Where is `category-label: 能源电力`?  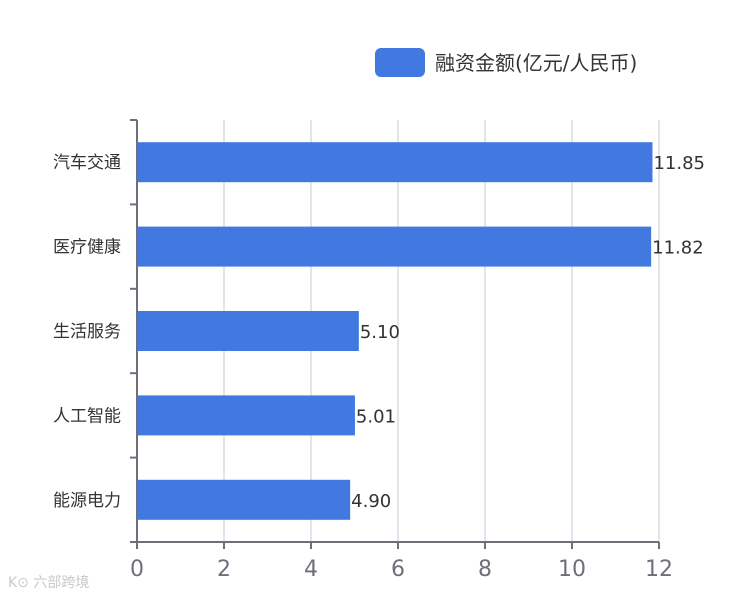 category-label: 能源电力 is located at coordinates (87, 501).